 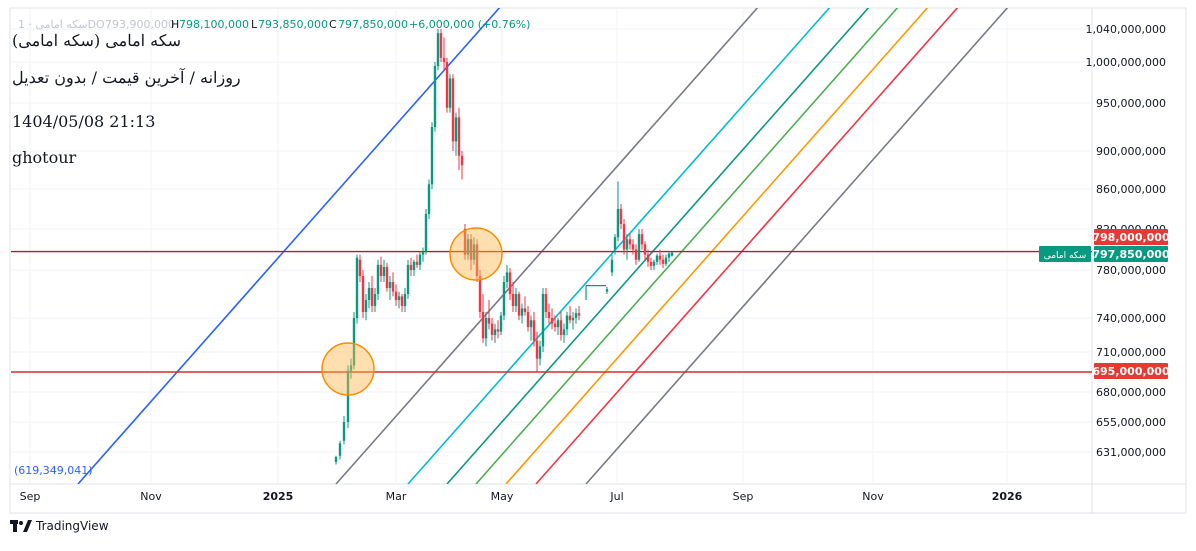 I want to click on price-tick-label: 900,000,000, so click(x=1131, y=151).